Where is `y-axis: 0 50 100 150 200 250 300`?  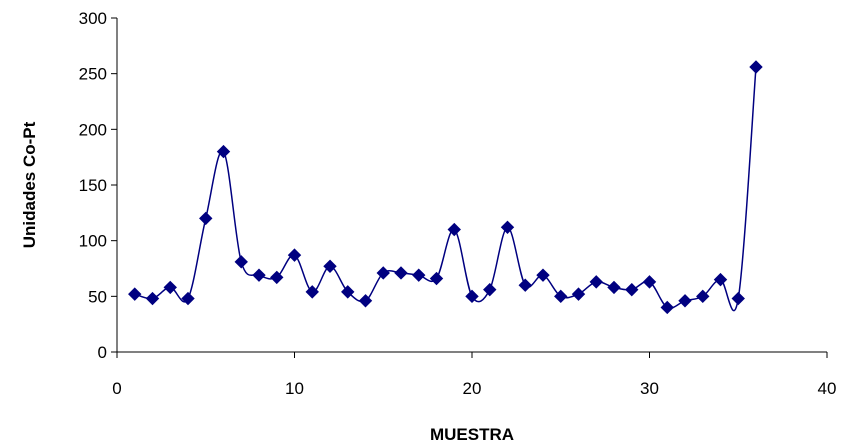
y-axis: 0 50 100 150 200 250 300 is located at coordinates (98, 185).